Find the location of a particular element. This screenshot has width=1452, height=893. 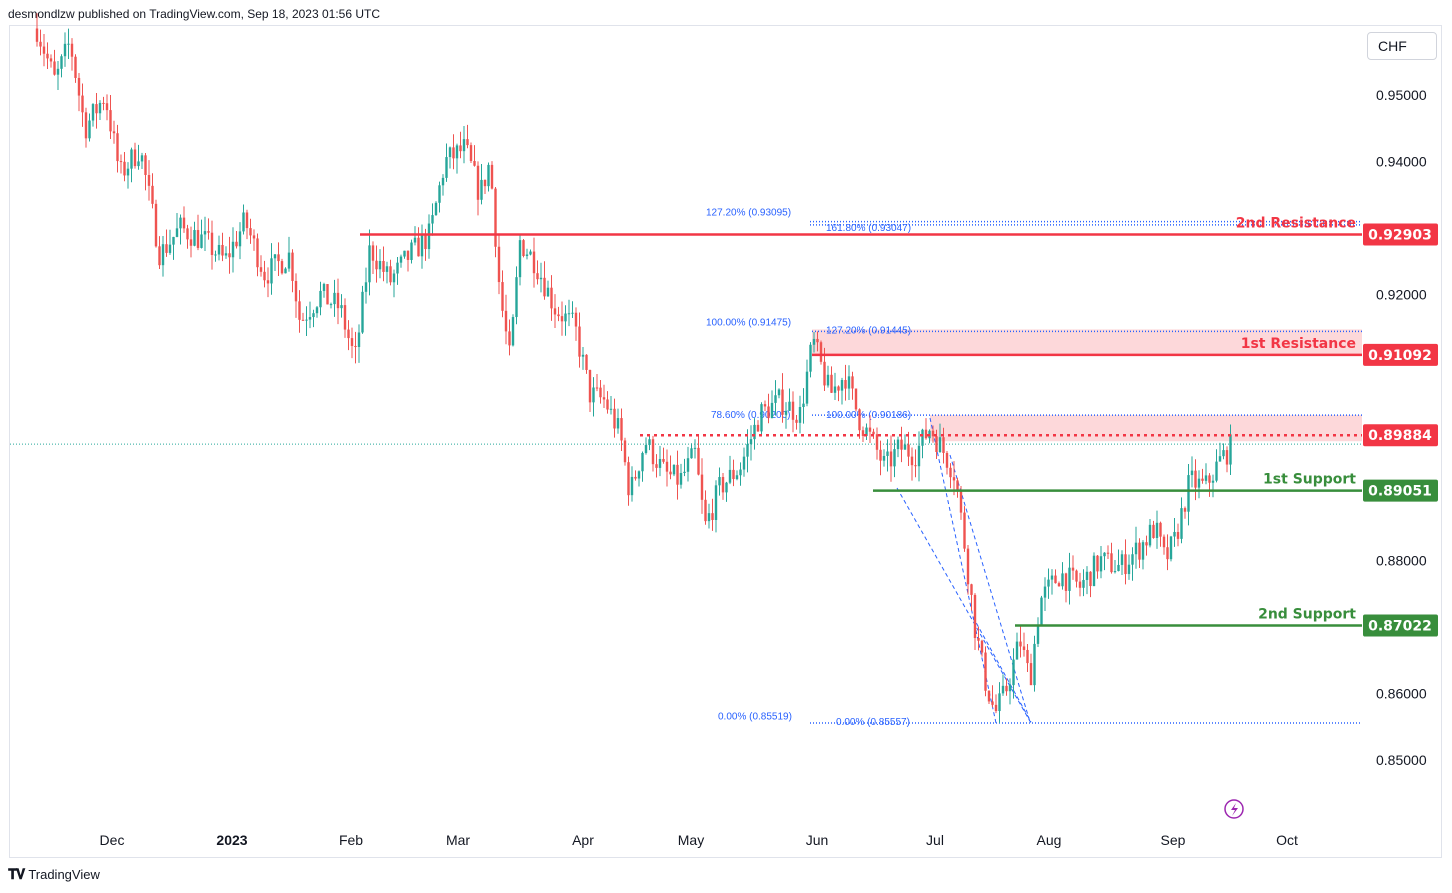

x-tick-label: Feb is located at coordinates (351, 840).